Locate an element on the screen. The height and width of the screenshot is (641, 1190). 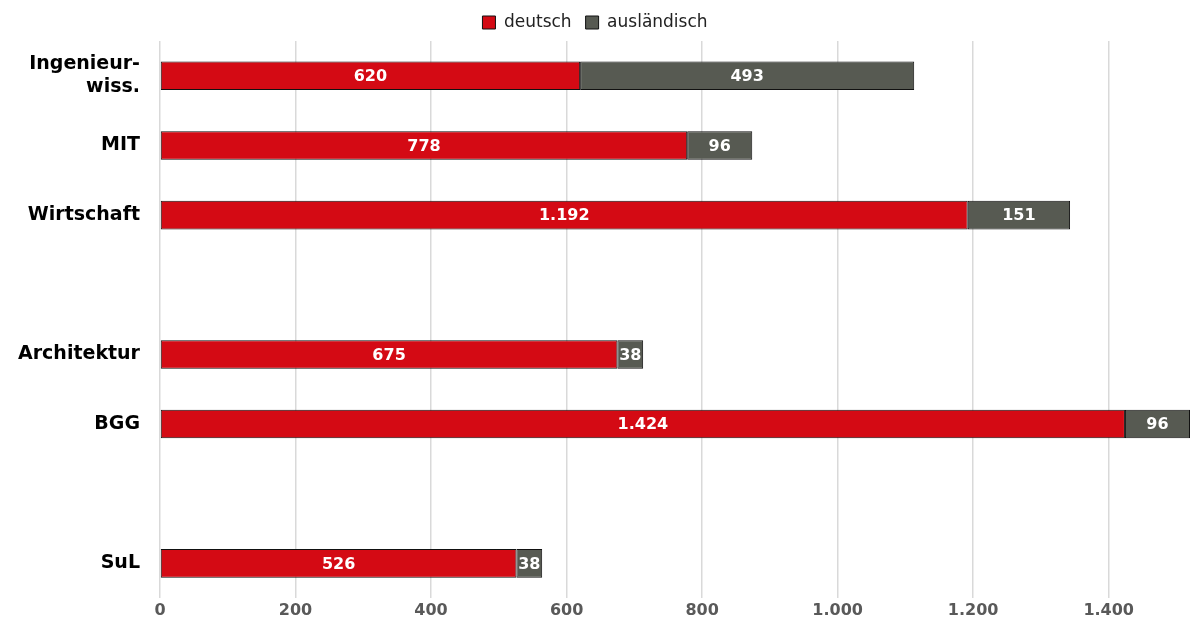
legend-label: deutsch is located at coordinates (537, 20).